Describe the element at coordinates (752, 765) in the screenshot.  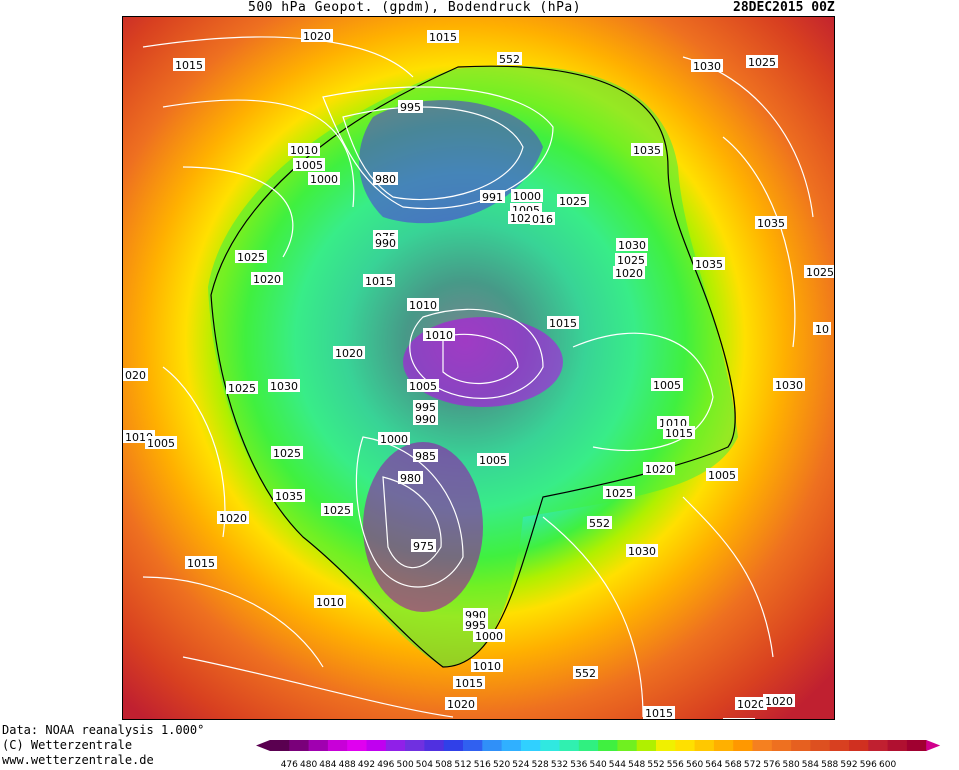
I see `legend-tick-label: 572` at that location.